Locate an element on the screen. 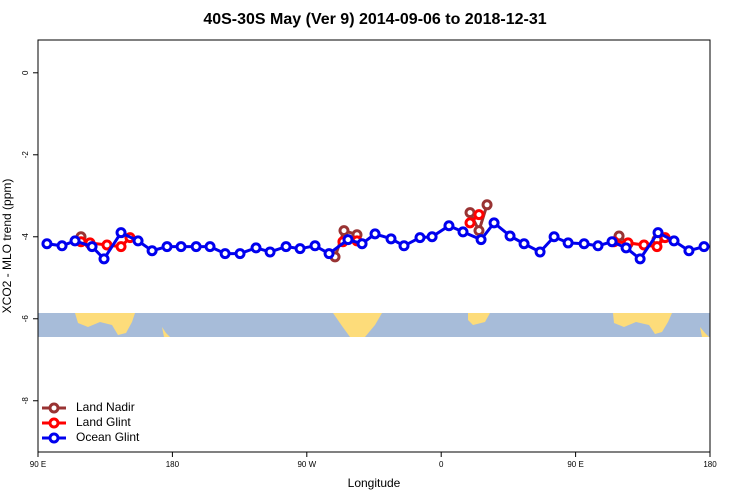  legend-label: Ocean Glint is located at coordinates (108, 437).